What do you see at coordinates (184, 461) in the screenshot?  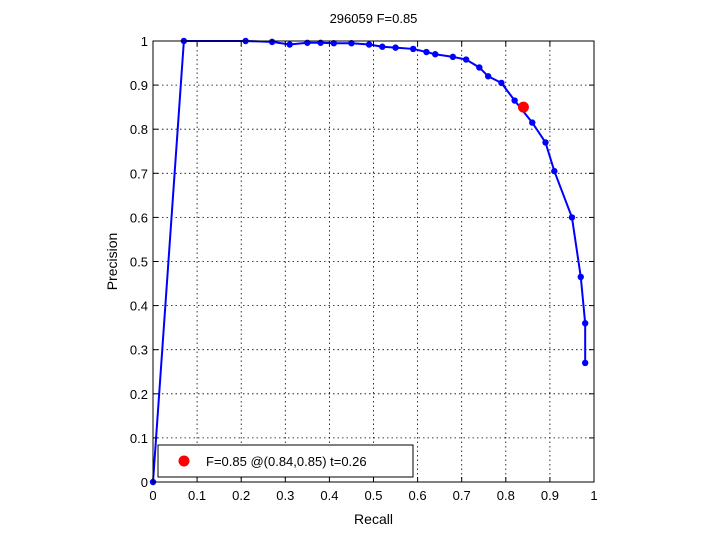 I see `legend-marker` at bounding box center [184, 461].